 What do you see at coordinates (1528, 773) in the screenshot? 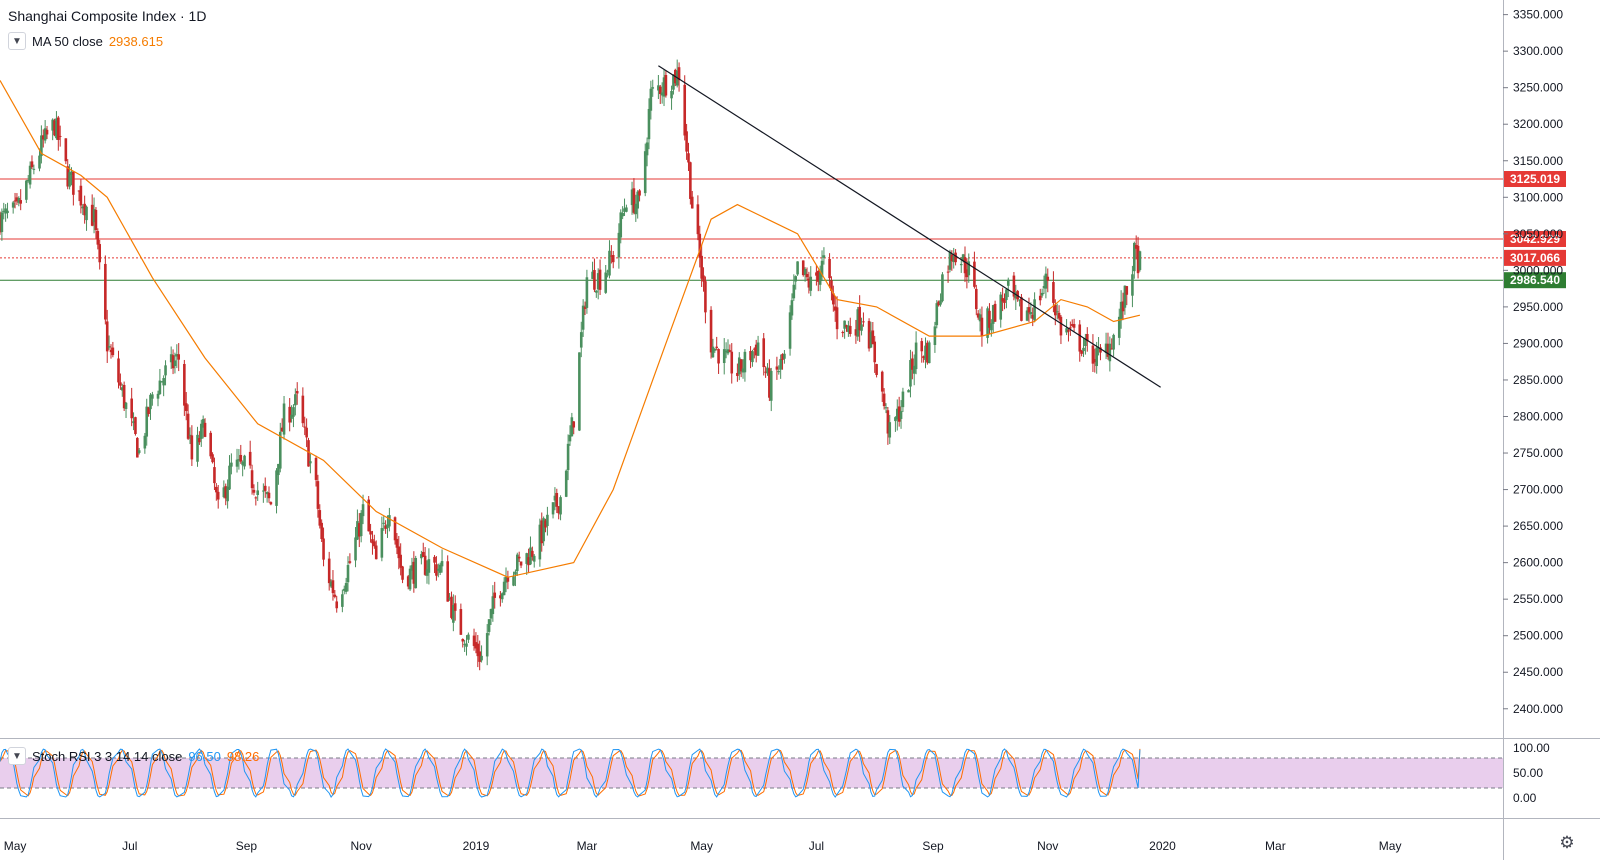
I see `stoch-tick-label: 50.00` at bounding box center [1528, 773].